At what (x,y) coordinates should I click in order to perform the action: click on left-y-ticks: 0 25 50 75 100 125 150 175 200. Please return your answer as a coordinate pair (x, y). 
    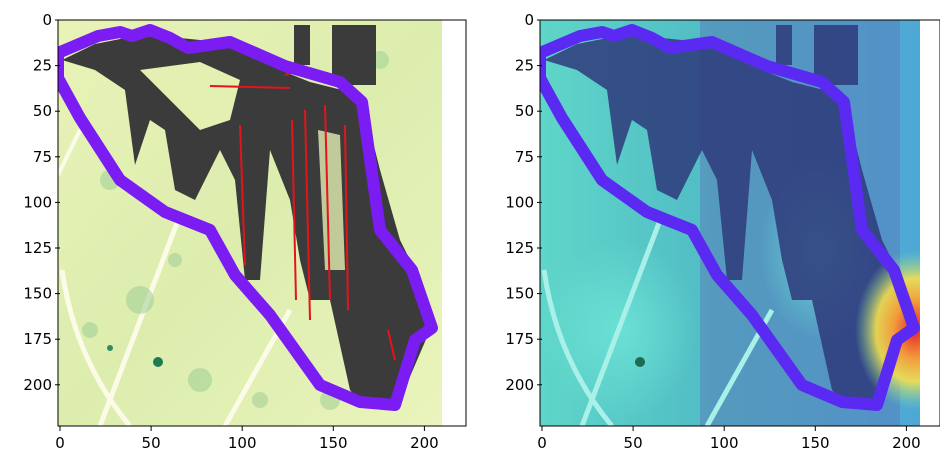
    Looking at the image, I should click on (41, 202).